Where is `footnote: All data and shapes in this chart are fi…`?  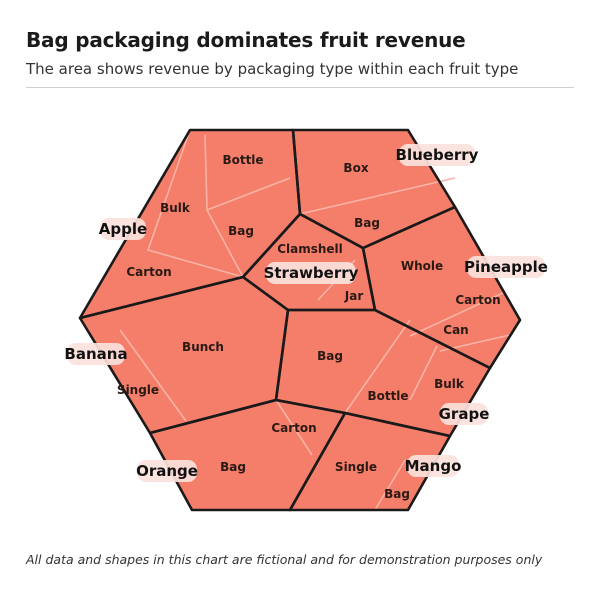 footnote: All data and shapes in this chart are fi… is located at coordinates (284, 559).